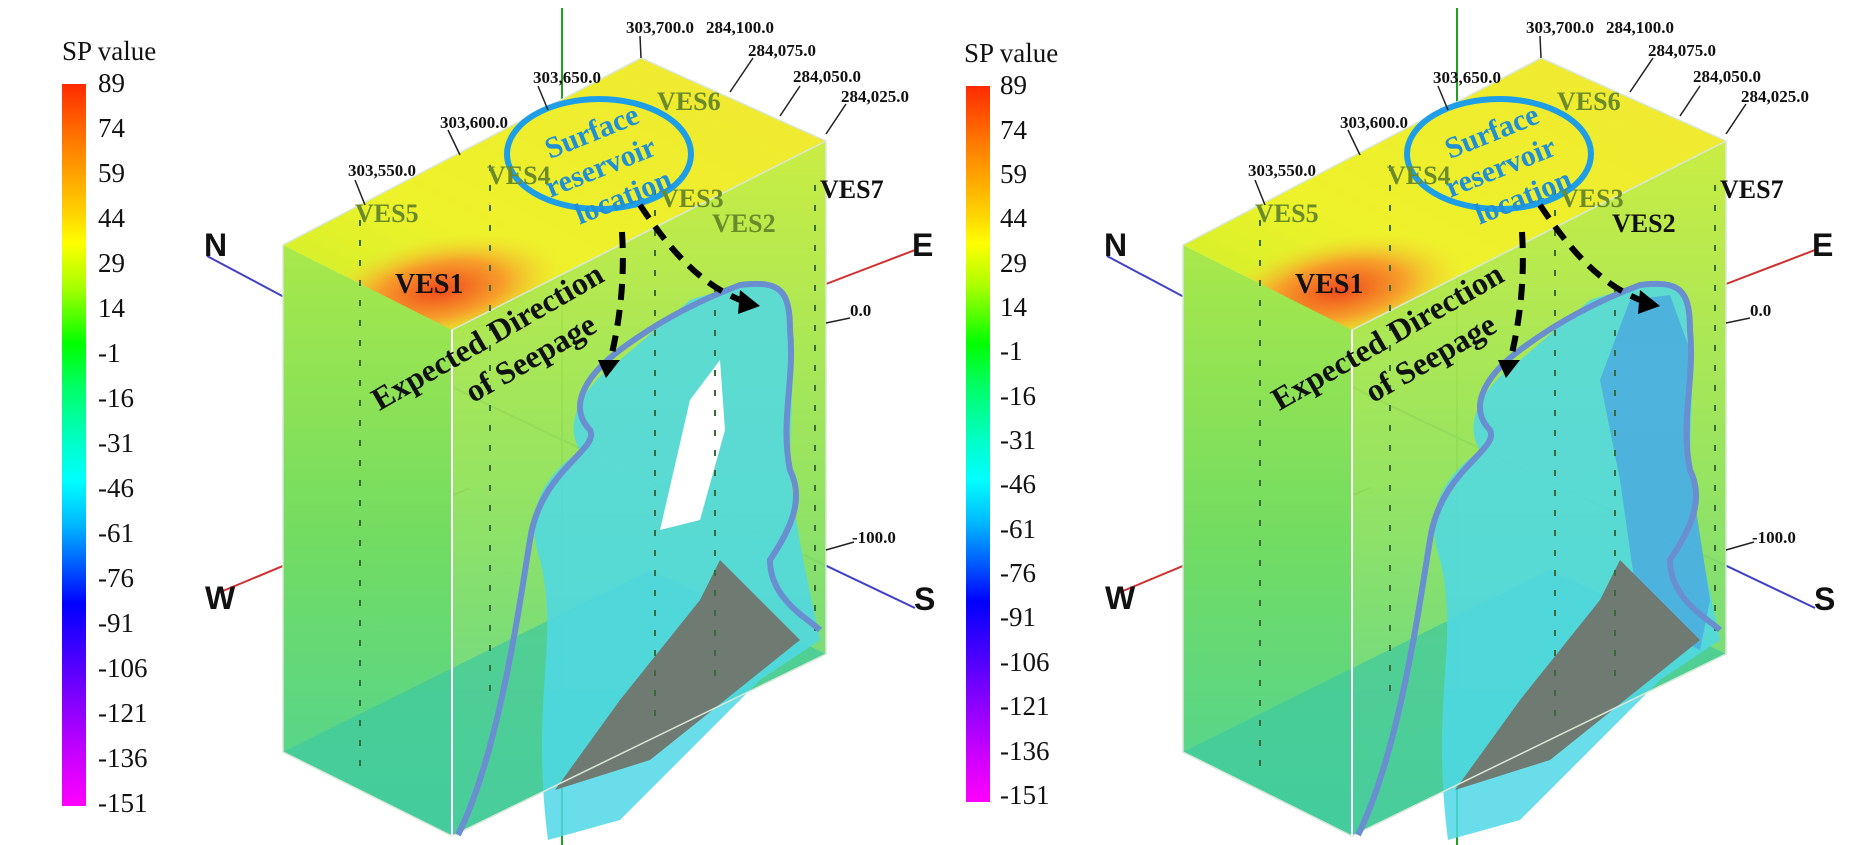 The height and width of the screenshot is (845, 1872). Describe the element at coordinates (1655, 472) in the screenshot. I see `seepage-core` at that location.